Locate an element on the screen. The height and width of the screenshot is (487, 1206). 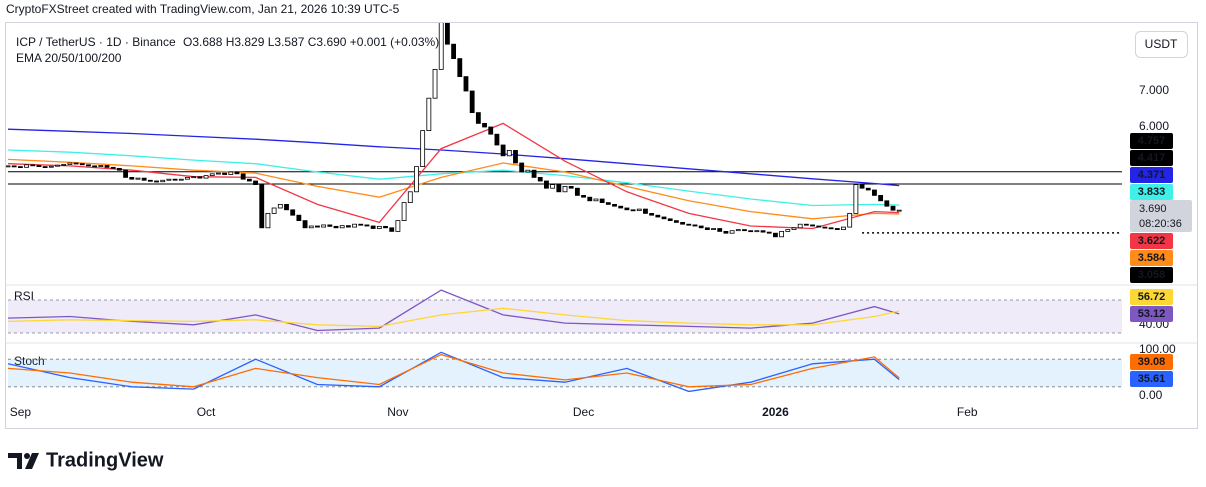
x-tick-label: Oct is located at coordinates (206, 412).